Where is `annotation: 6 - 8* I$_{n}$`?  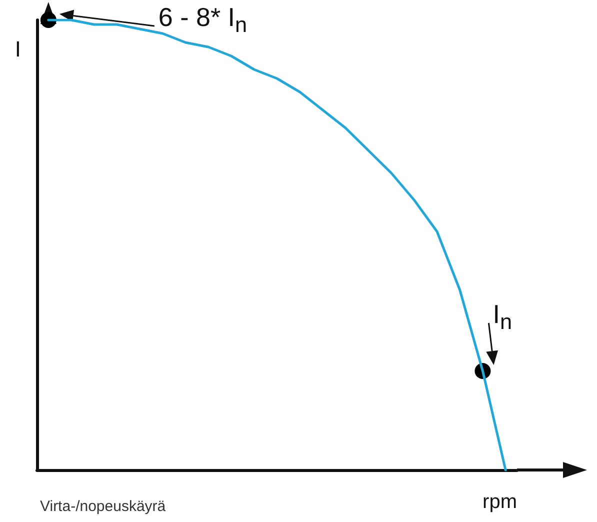 annotation: 6 - 8* I$_{n}$ is located at coordinates (203, 20).